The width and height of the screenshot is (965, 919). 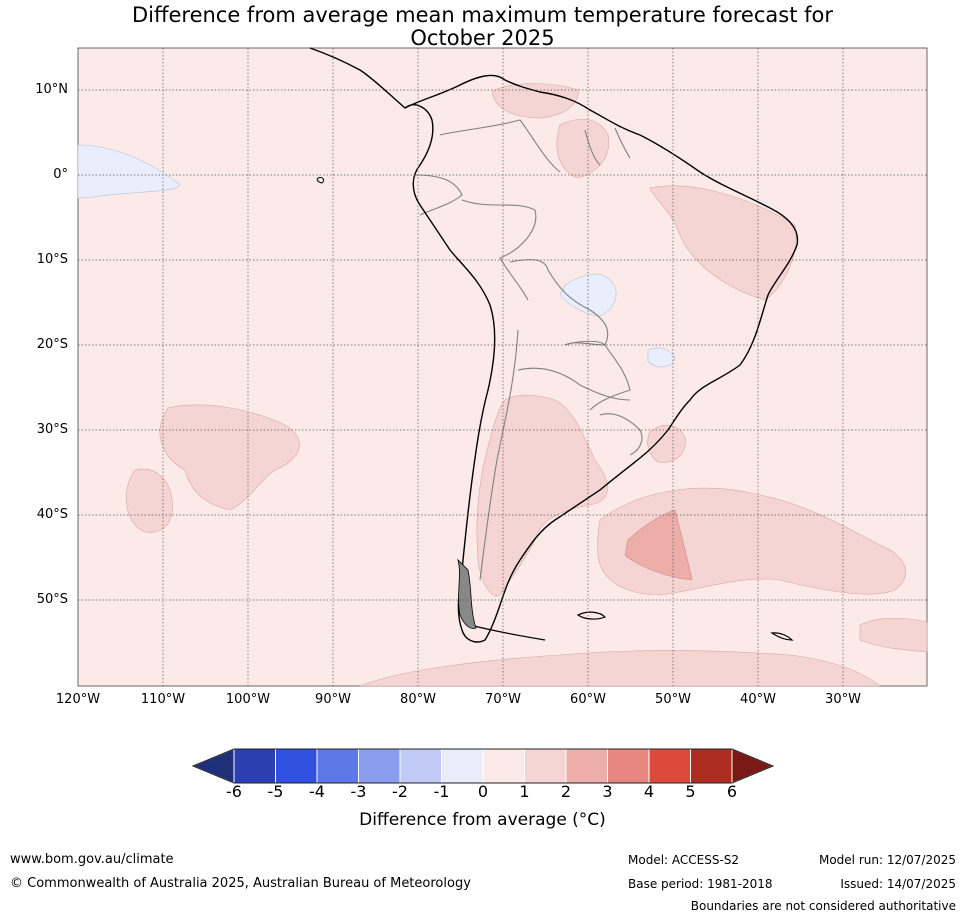 What do you see at coordinates (129, 171) in the screenshot?
I see `neg-region-pacific` at bounding box center [129, 171].